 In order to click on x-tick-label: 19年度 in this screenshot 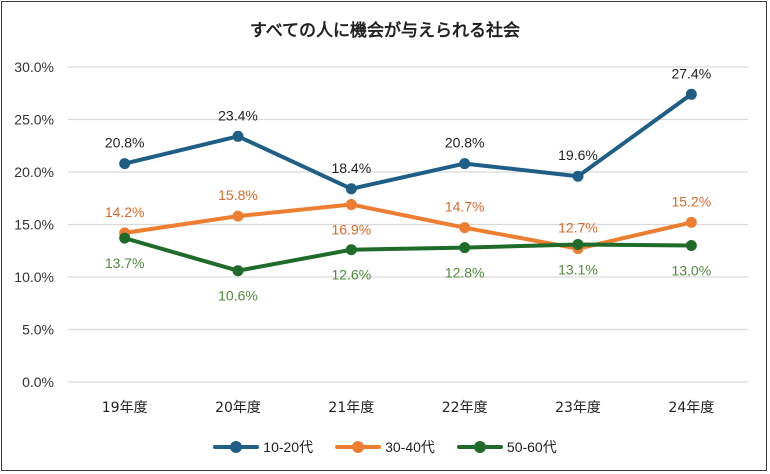, I will do `click(125, 408)`.